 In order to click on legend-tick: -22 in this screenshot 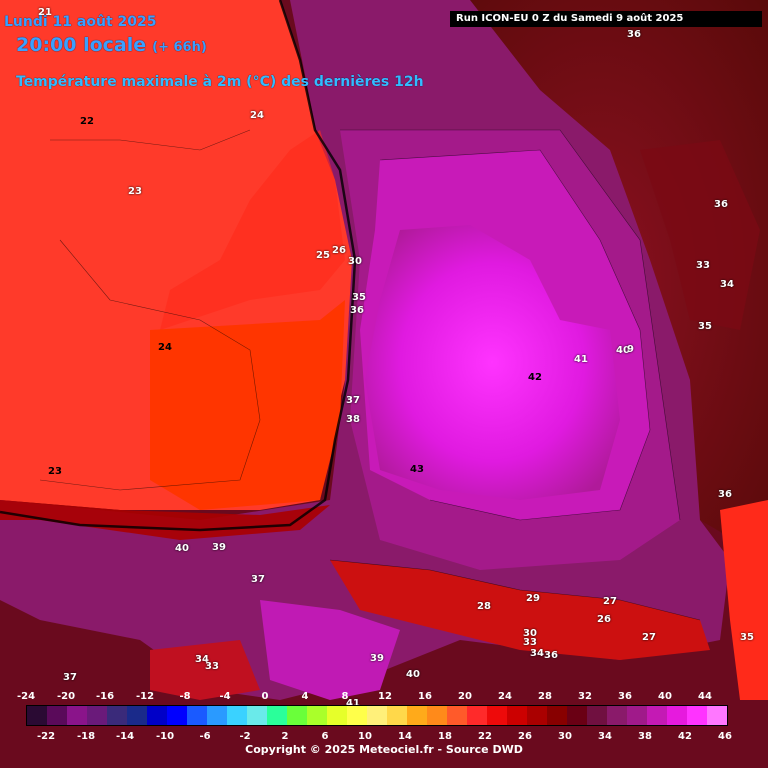, I will do `click(46, 736)`.